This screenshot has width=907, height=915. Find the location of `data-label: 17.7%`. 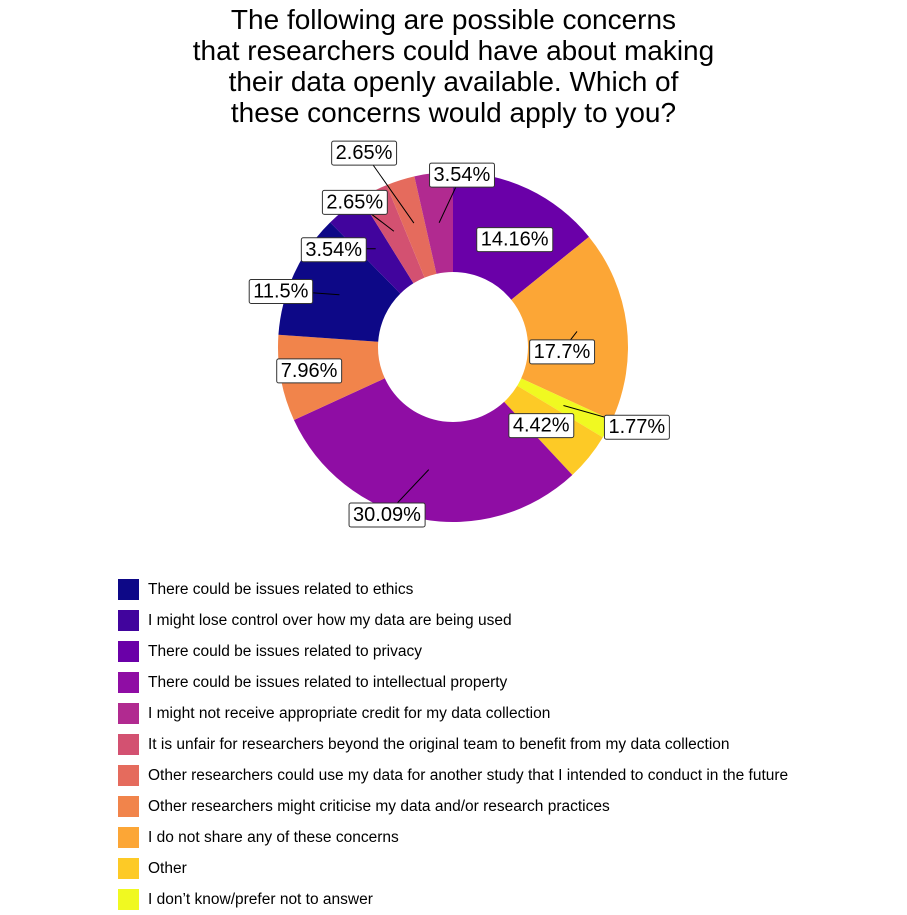

data-label: 17.7% is located at coordinates (562, 352).